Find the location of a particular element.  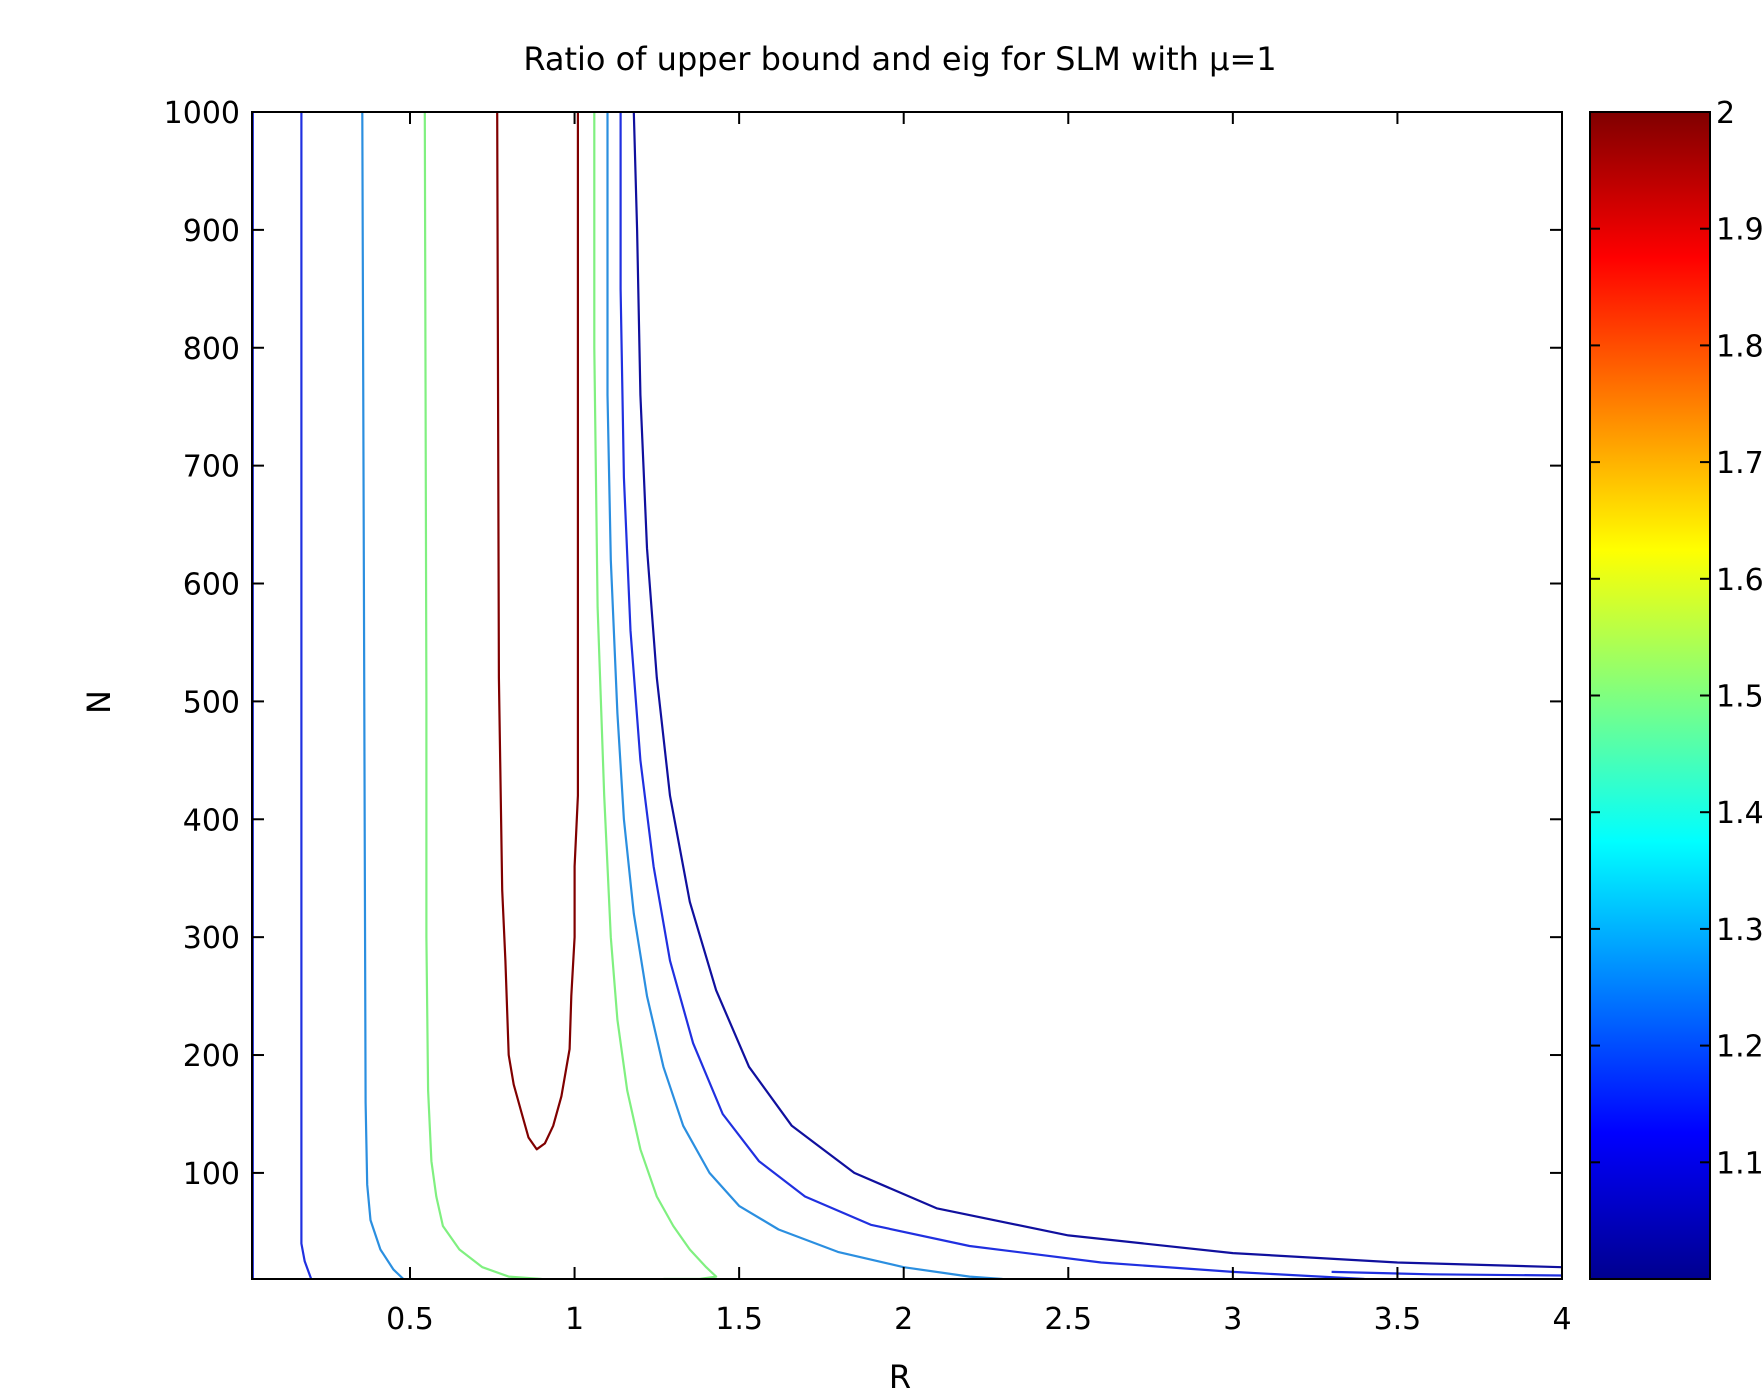

colorbar-tick-label: 1.5 is located at coordinates (1739, 697).